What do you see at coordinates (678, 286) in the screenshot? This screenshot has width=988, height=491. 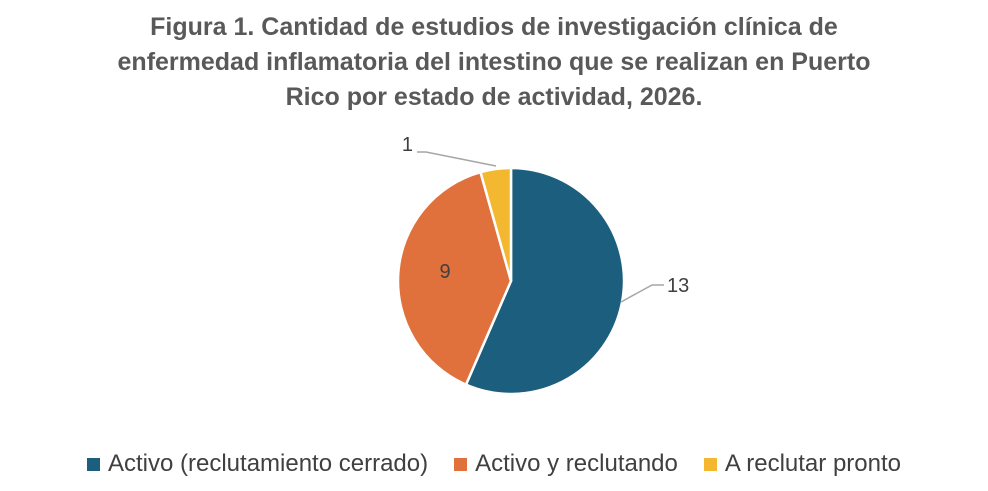 I see `data-label-activo-cerrado: 13` at bounding box center [678, 286].